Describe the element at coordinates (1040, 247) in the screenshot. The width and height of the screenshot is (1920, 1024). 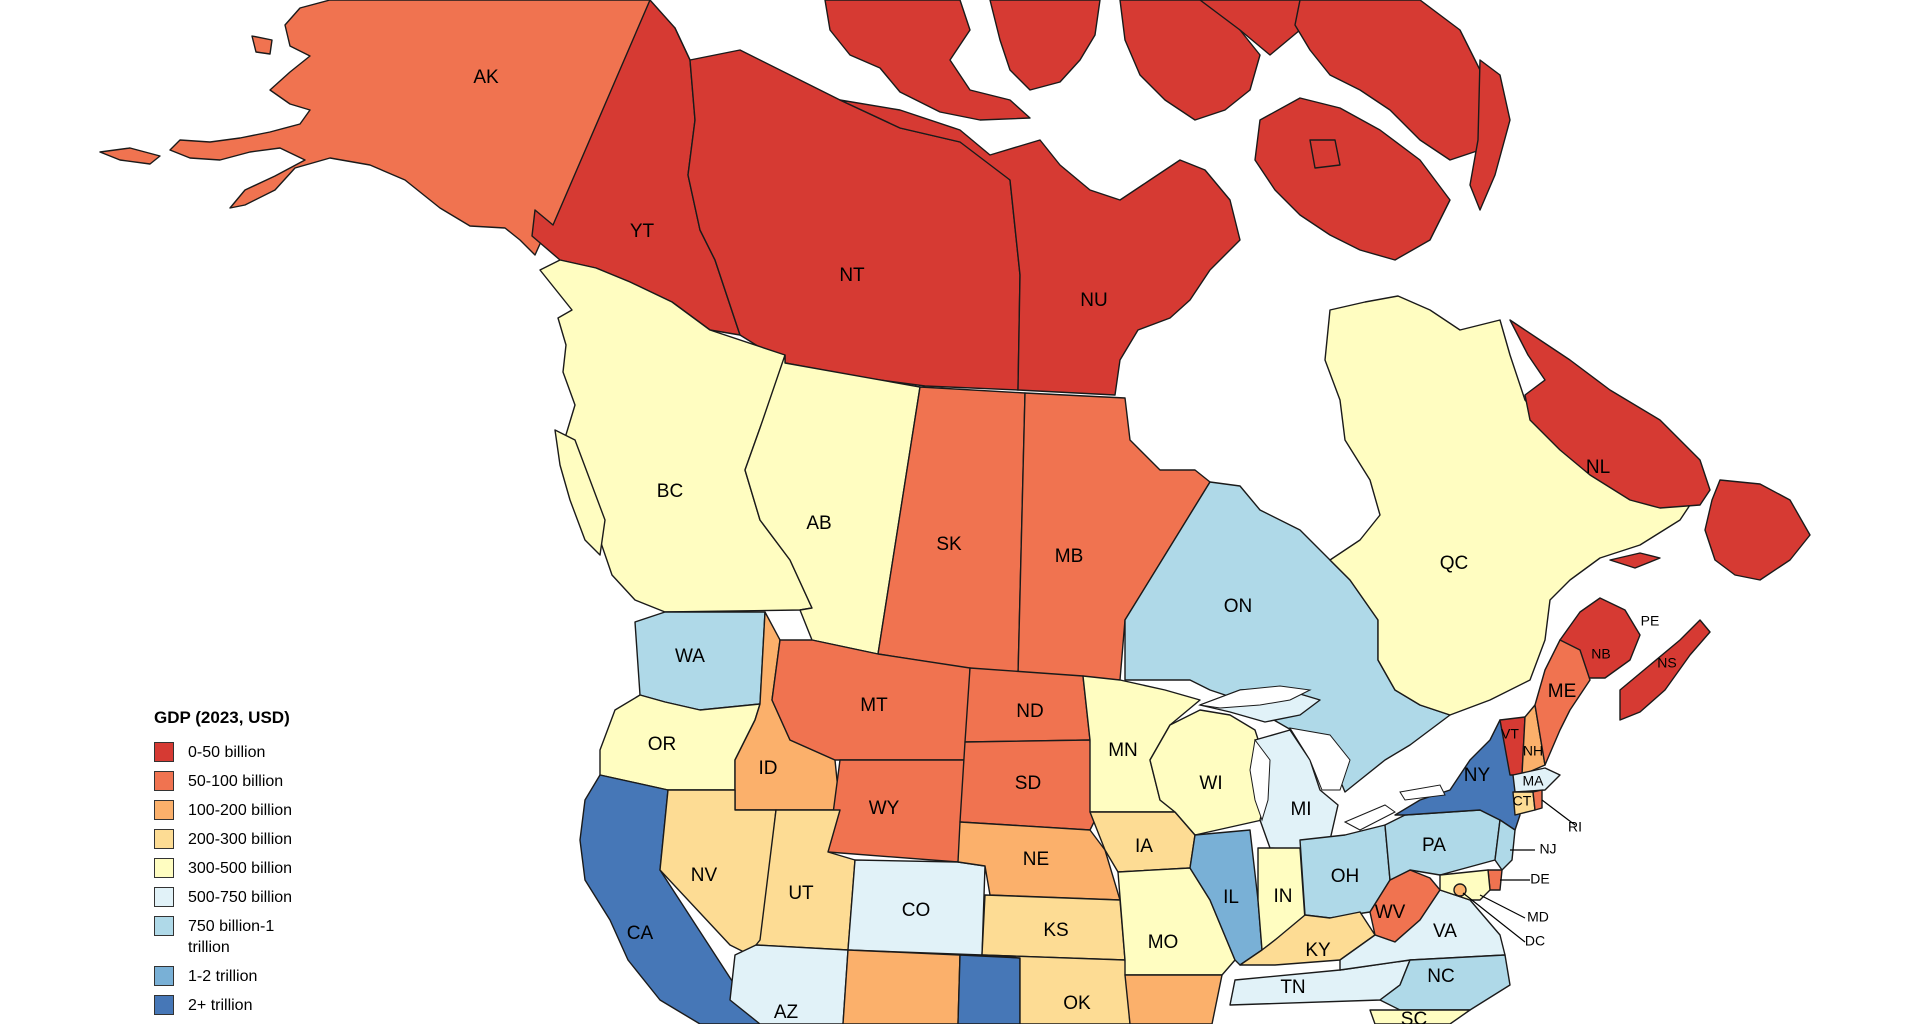
I see `region-NU` at that location.